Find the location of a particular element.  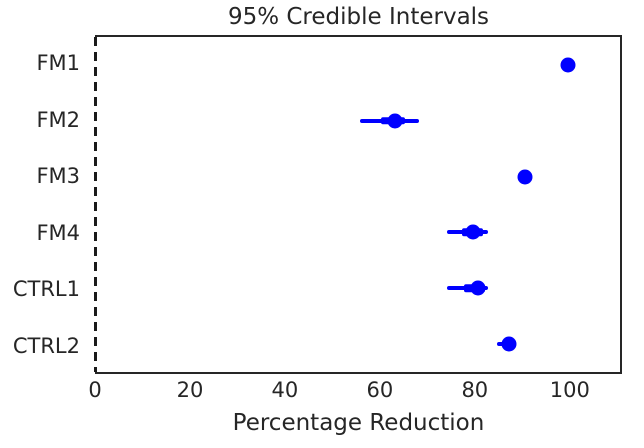

x-axis-ticks: 0 20 40 60 80 100 is located at coordinates (355, 391).